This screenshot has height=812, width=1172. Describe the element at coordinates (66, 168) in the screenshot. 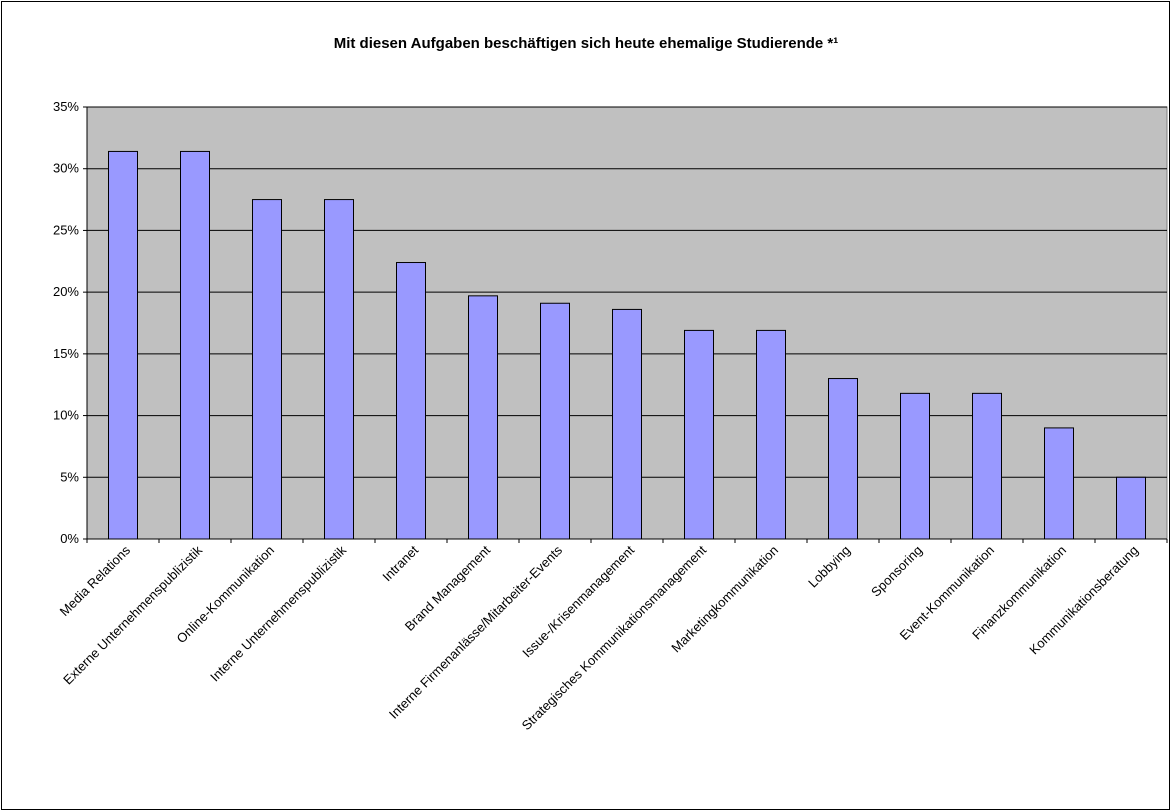

I see `y-tick-label: 30%` at that location.